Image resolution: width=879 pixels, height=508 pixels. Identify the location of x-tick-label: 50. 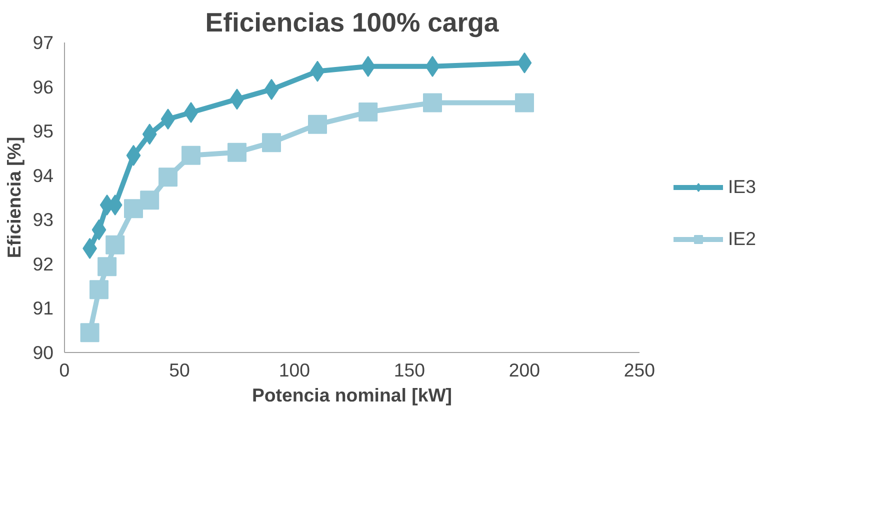
(179, 370).